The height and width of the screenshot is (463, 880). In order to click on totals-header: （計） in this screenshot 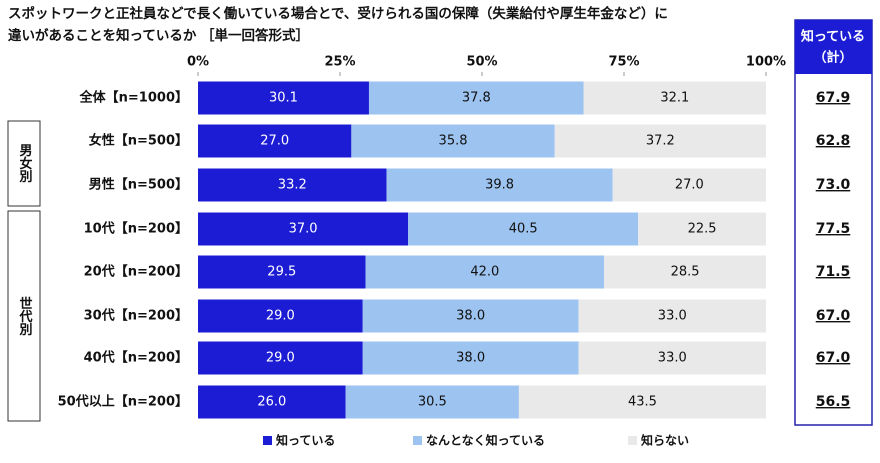, I will do `click(832, 58)`.